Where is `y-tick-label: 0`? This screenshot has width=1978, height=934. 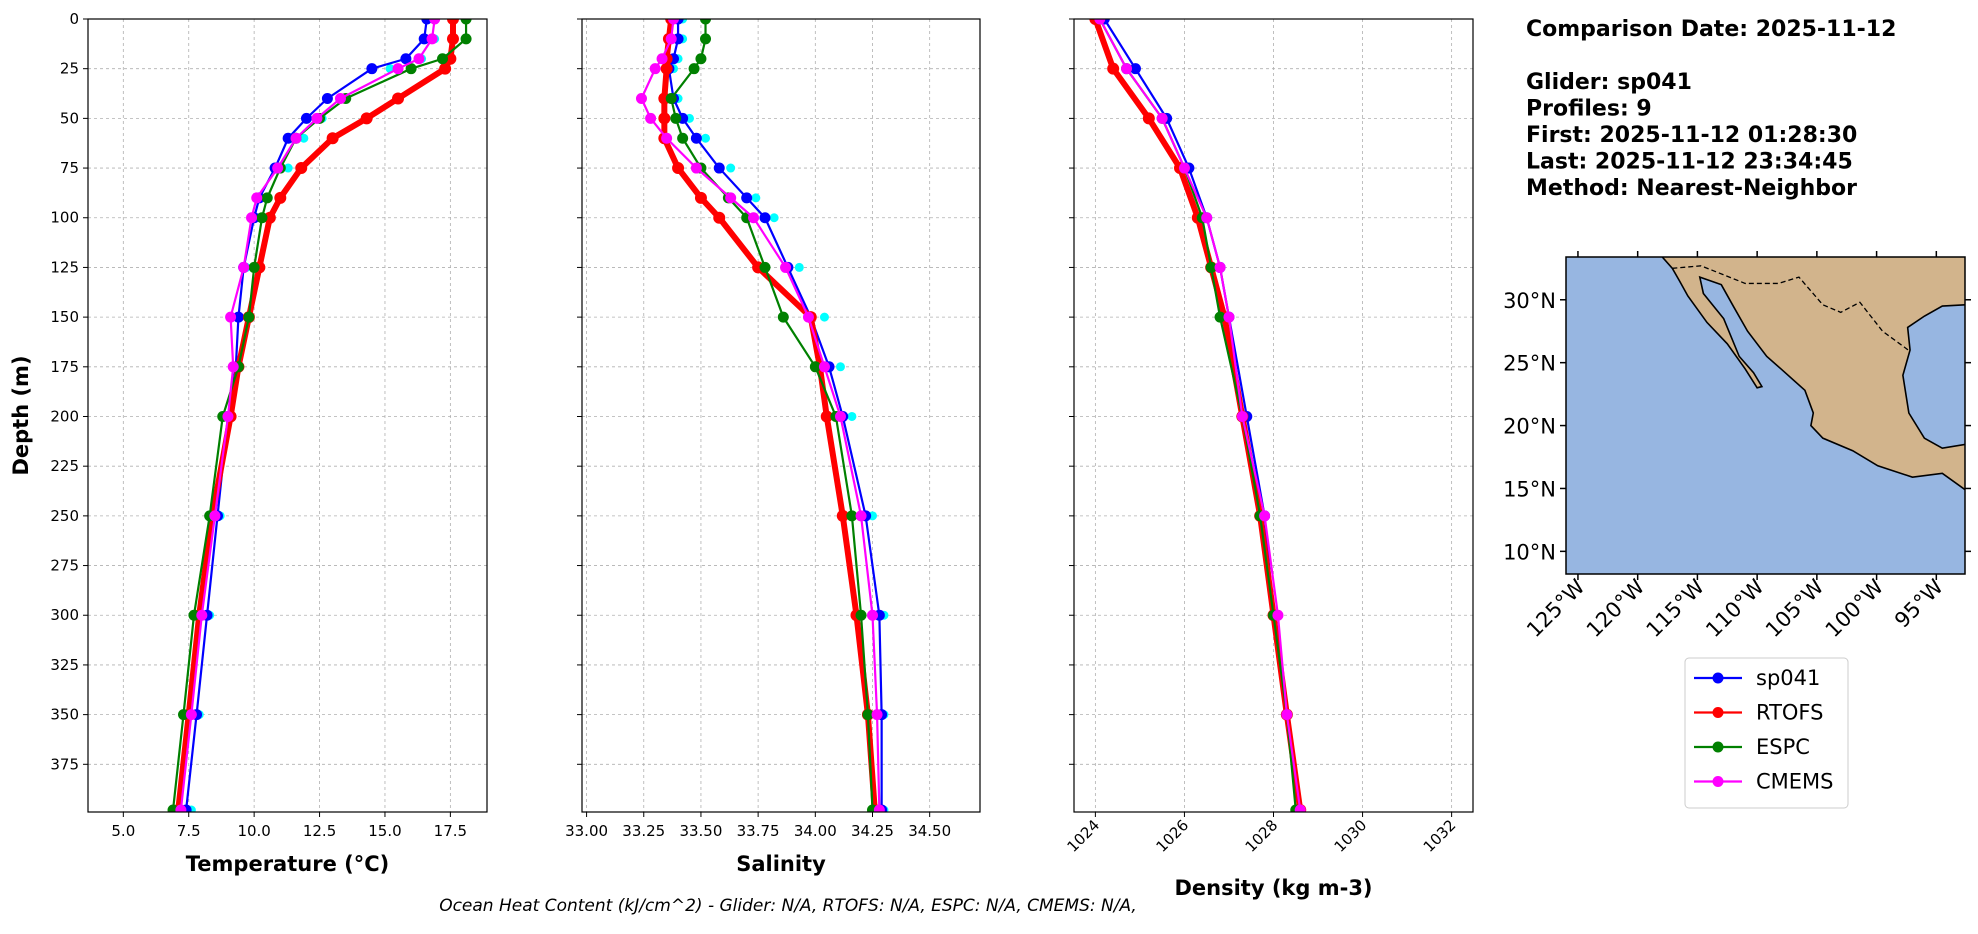
y-tick-label: 0 is located at coordinates (74, 19).